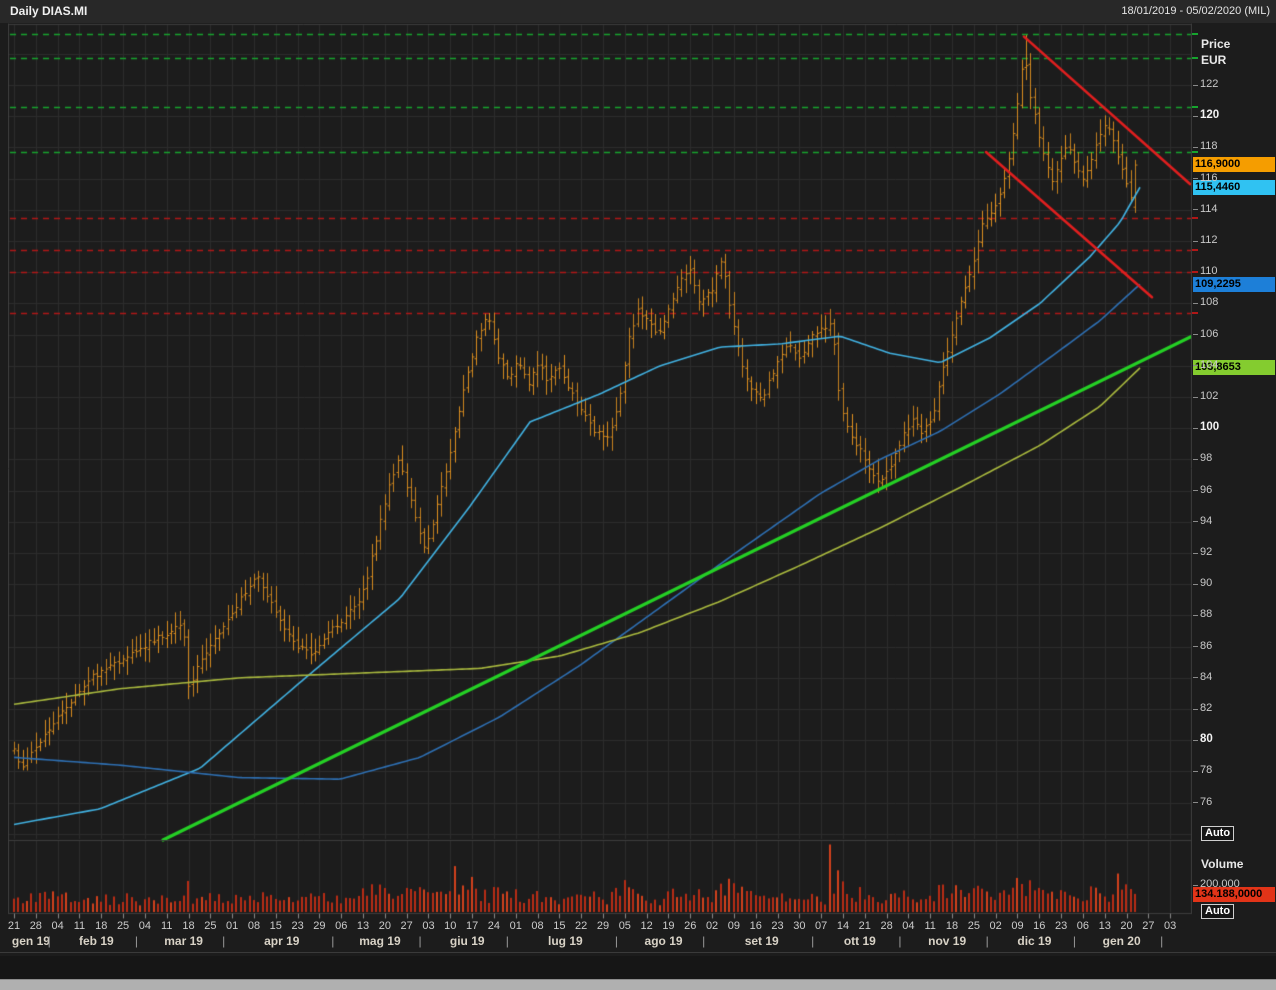 The width and height of the screenshot is (1276, 990). Describe the element at coordinates (297, 926) in the screenshot. I see `day-tick-label: 23` at that location.